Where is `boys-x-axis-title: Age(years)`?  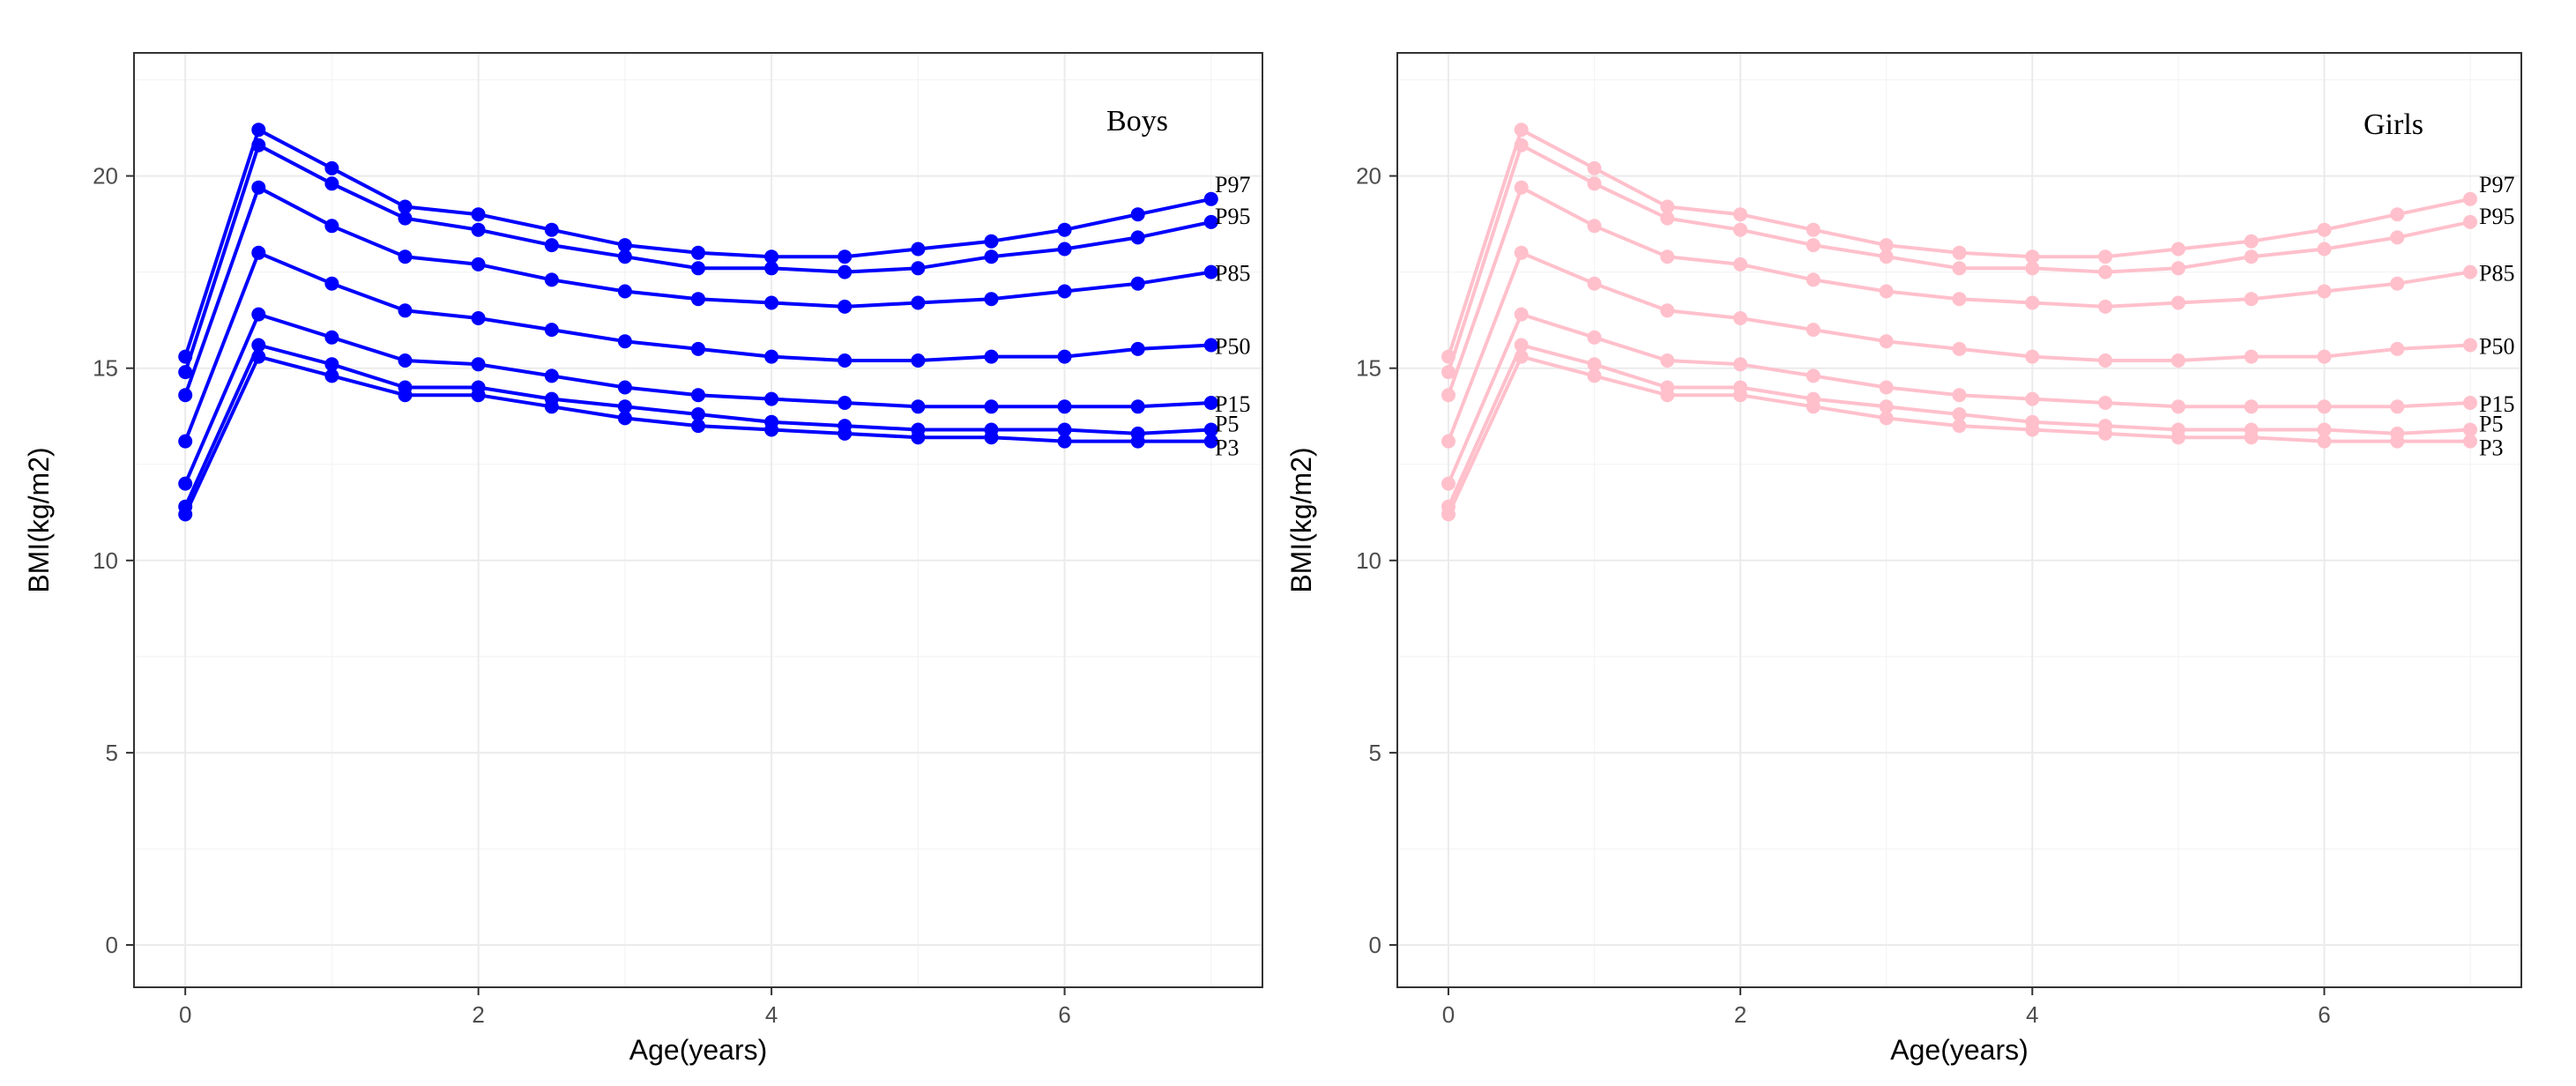 boys-x-axis-title: Age(years) is located at coordinates (698, 1050).